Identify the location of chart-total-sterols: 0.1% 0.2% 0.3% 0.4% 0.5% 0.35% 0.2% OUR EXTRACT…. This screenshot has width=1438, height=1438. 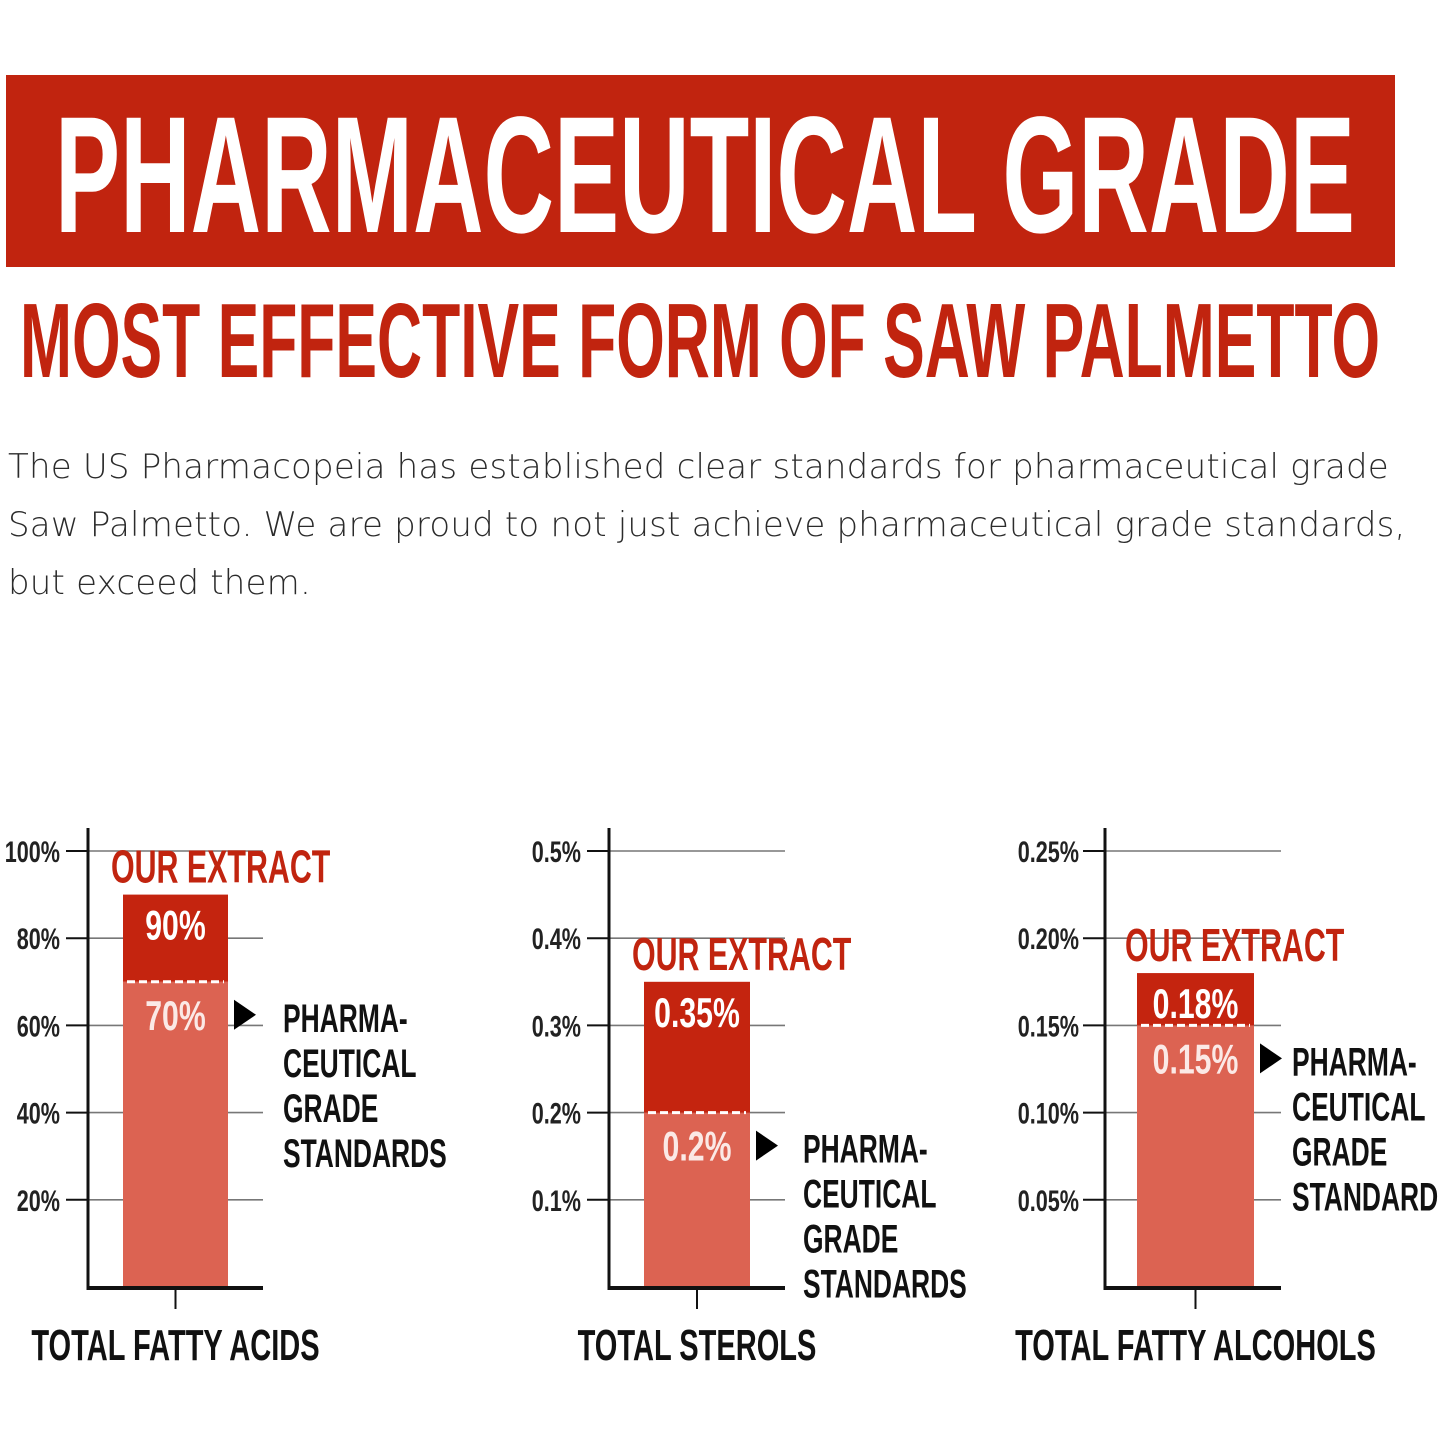
(749, 1099).